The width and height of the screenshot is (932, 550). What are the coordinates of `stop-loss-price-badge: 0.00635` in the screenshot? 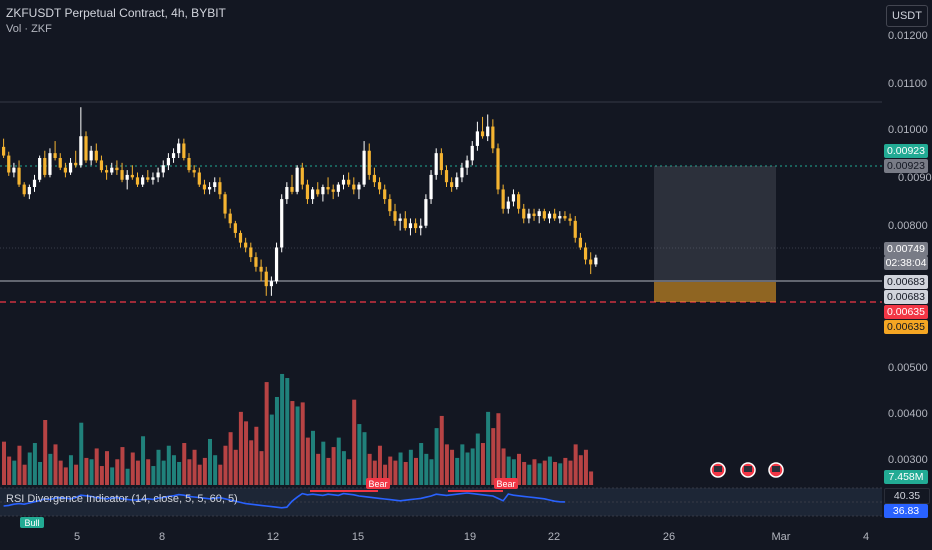 It's located at (906, 312).